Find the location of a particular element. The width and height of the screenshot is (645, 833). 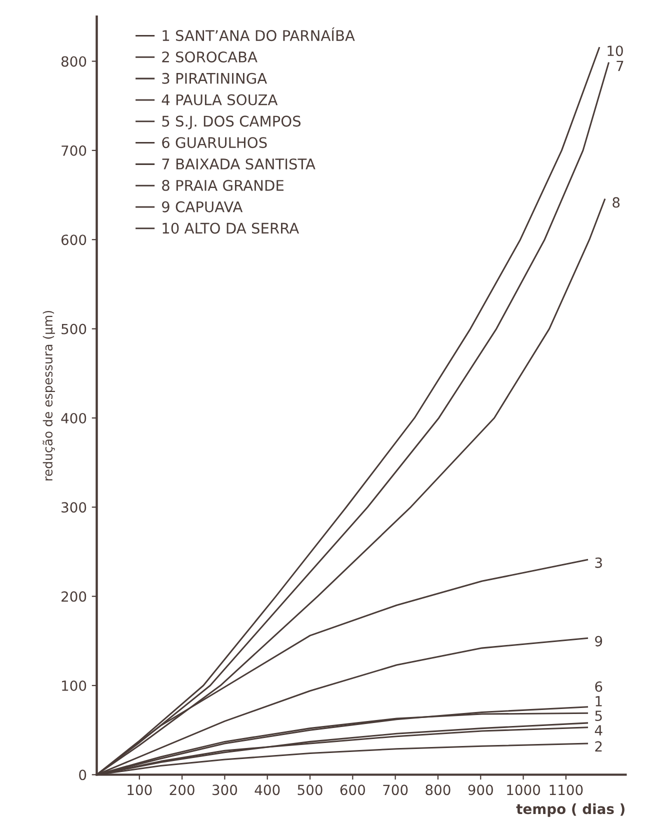

legend-label: 5 S.J. DOS CAMPOS is located at coordinates (231, 123).